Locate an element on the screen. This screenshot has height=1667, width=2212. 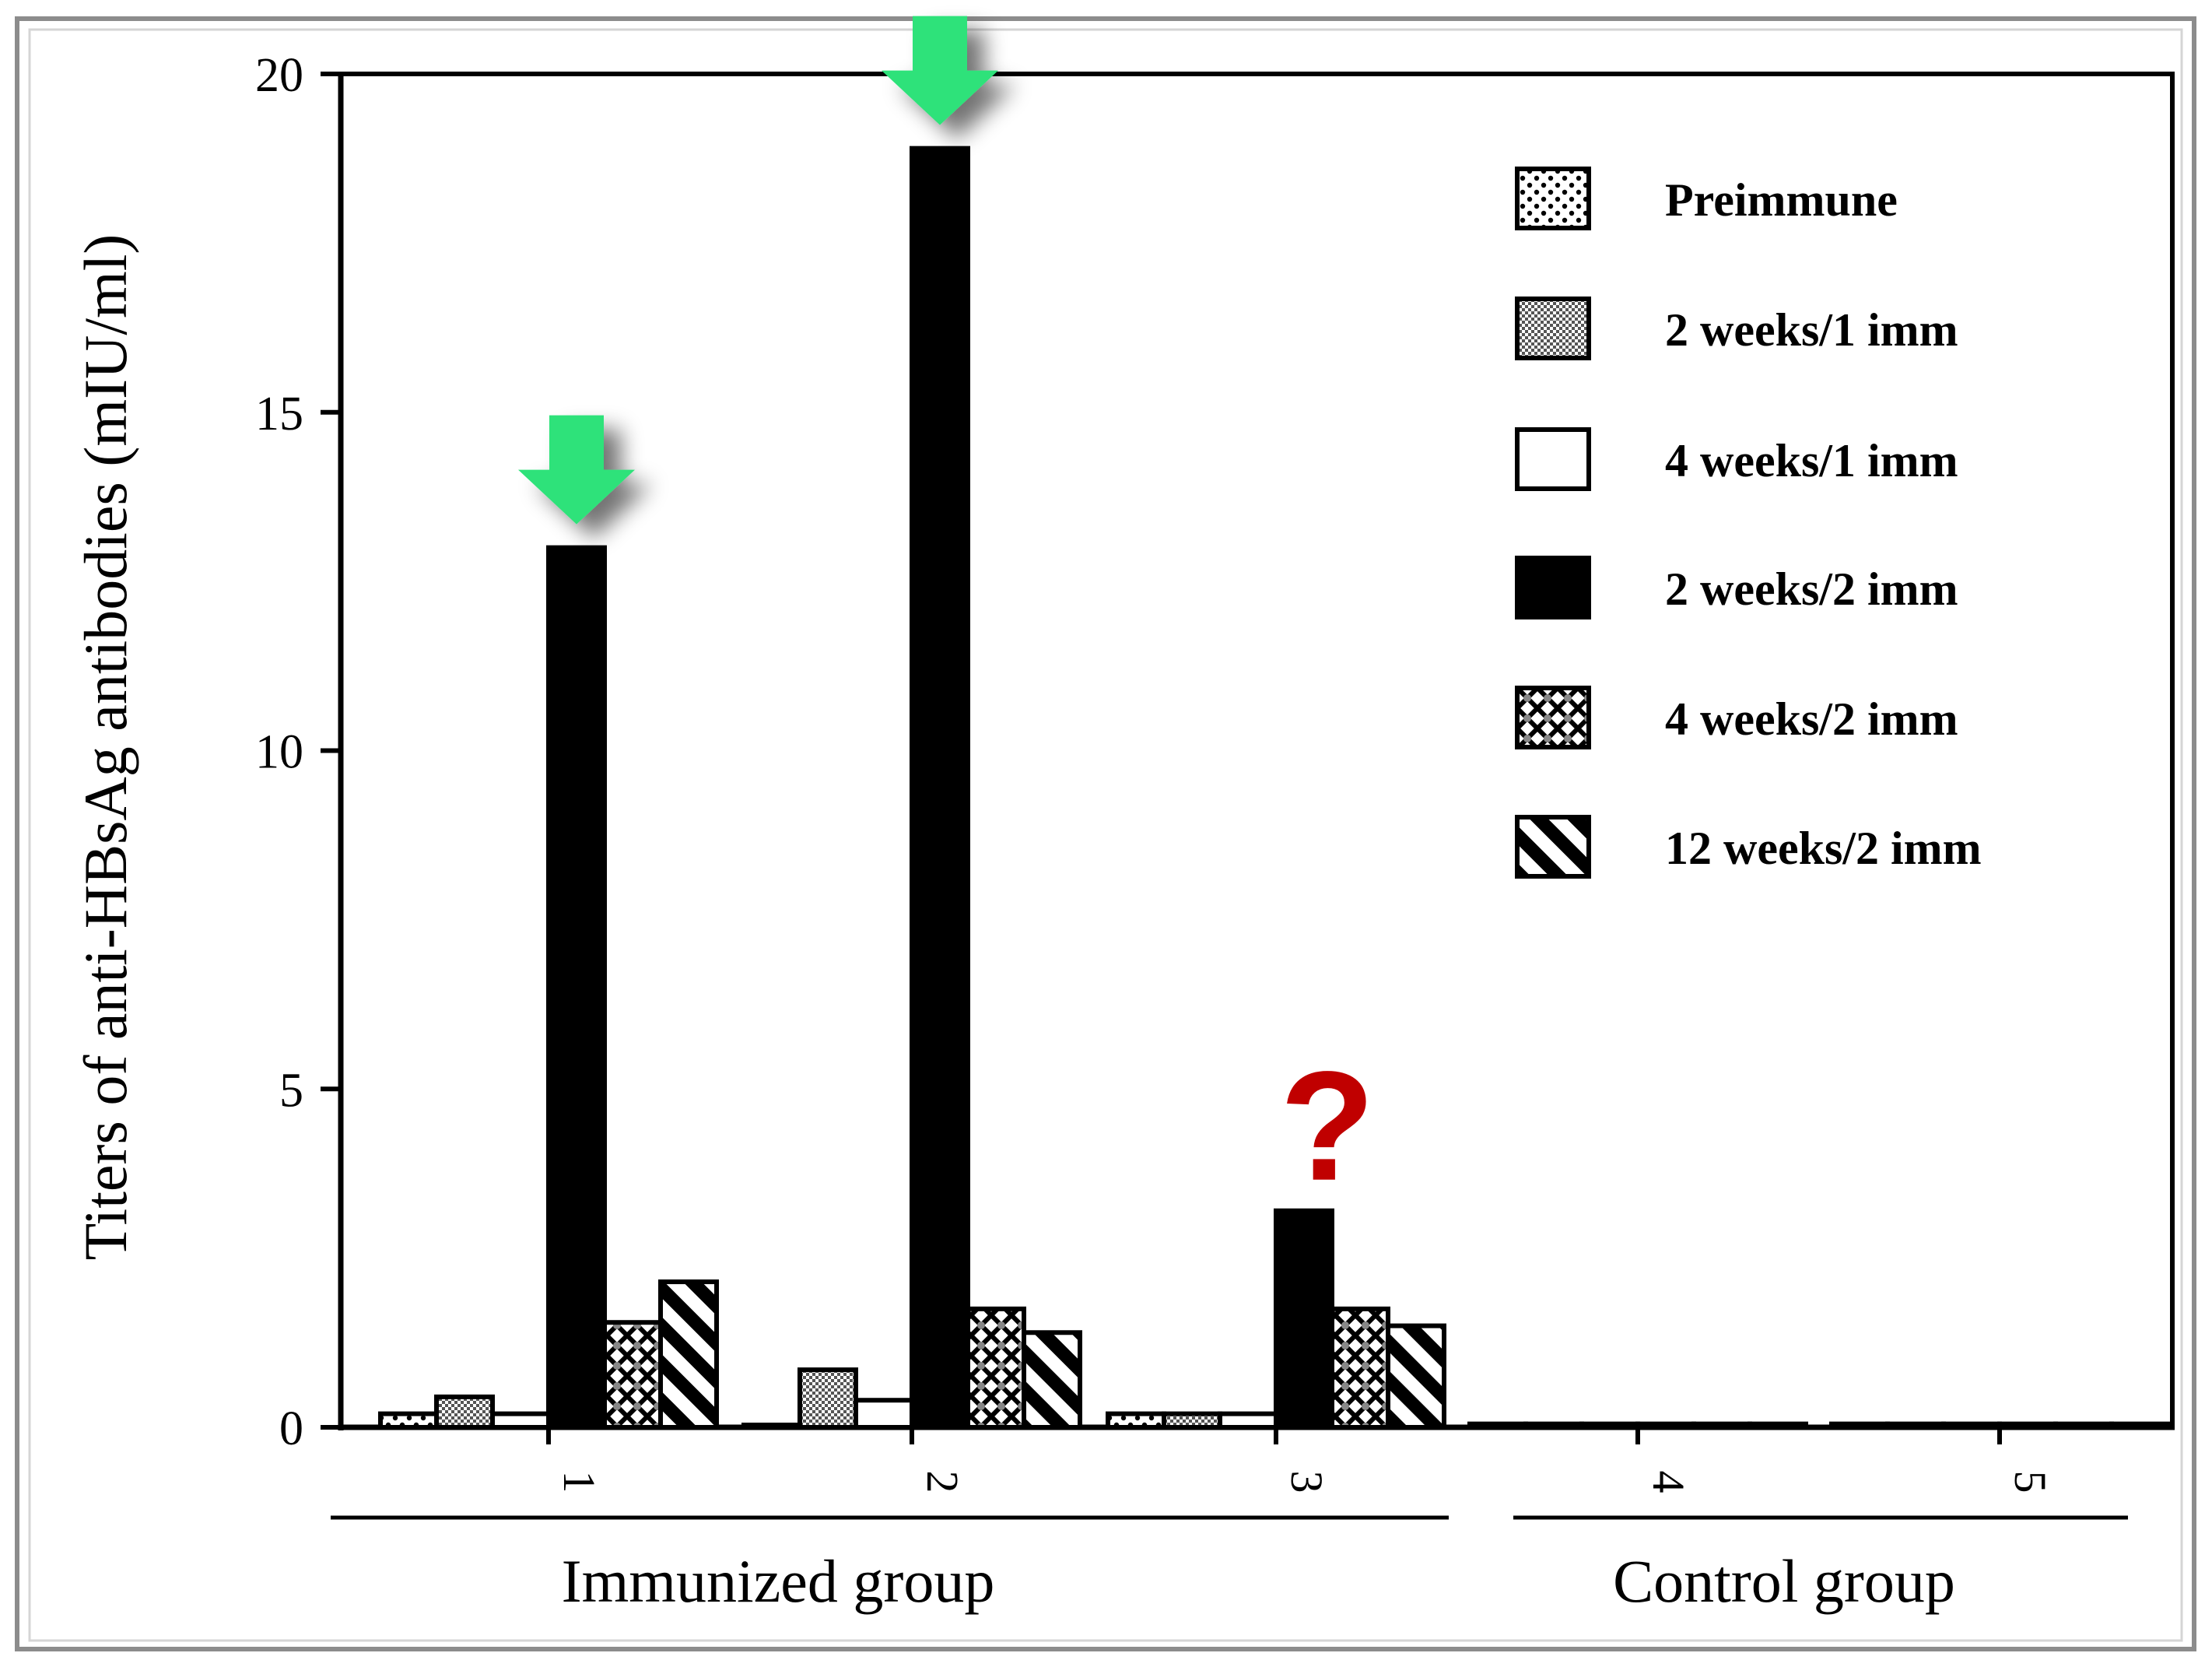
y-tick-label: 0 is located at coordinates (291, 1428).